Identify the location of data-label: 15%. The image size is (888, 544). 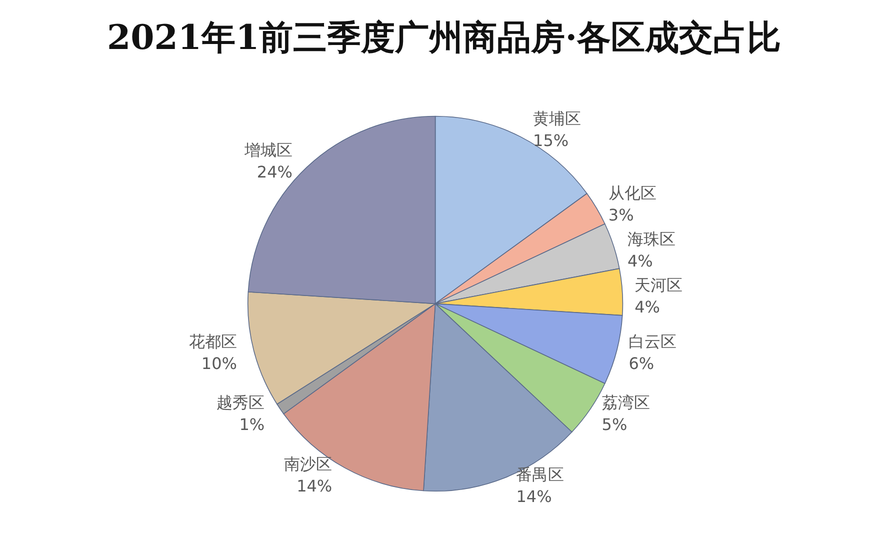
(551, 140).